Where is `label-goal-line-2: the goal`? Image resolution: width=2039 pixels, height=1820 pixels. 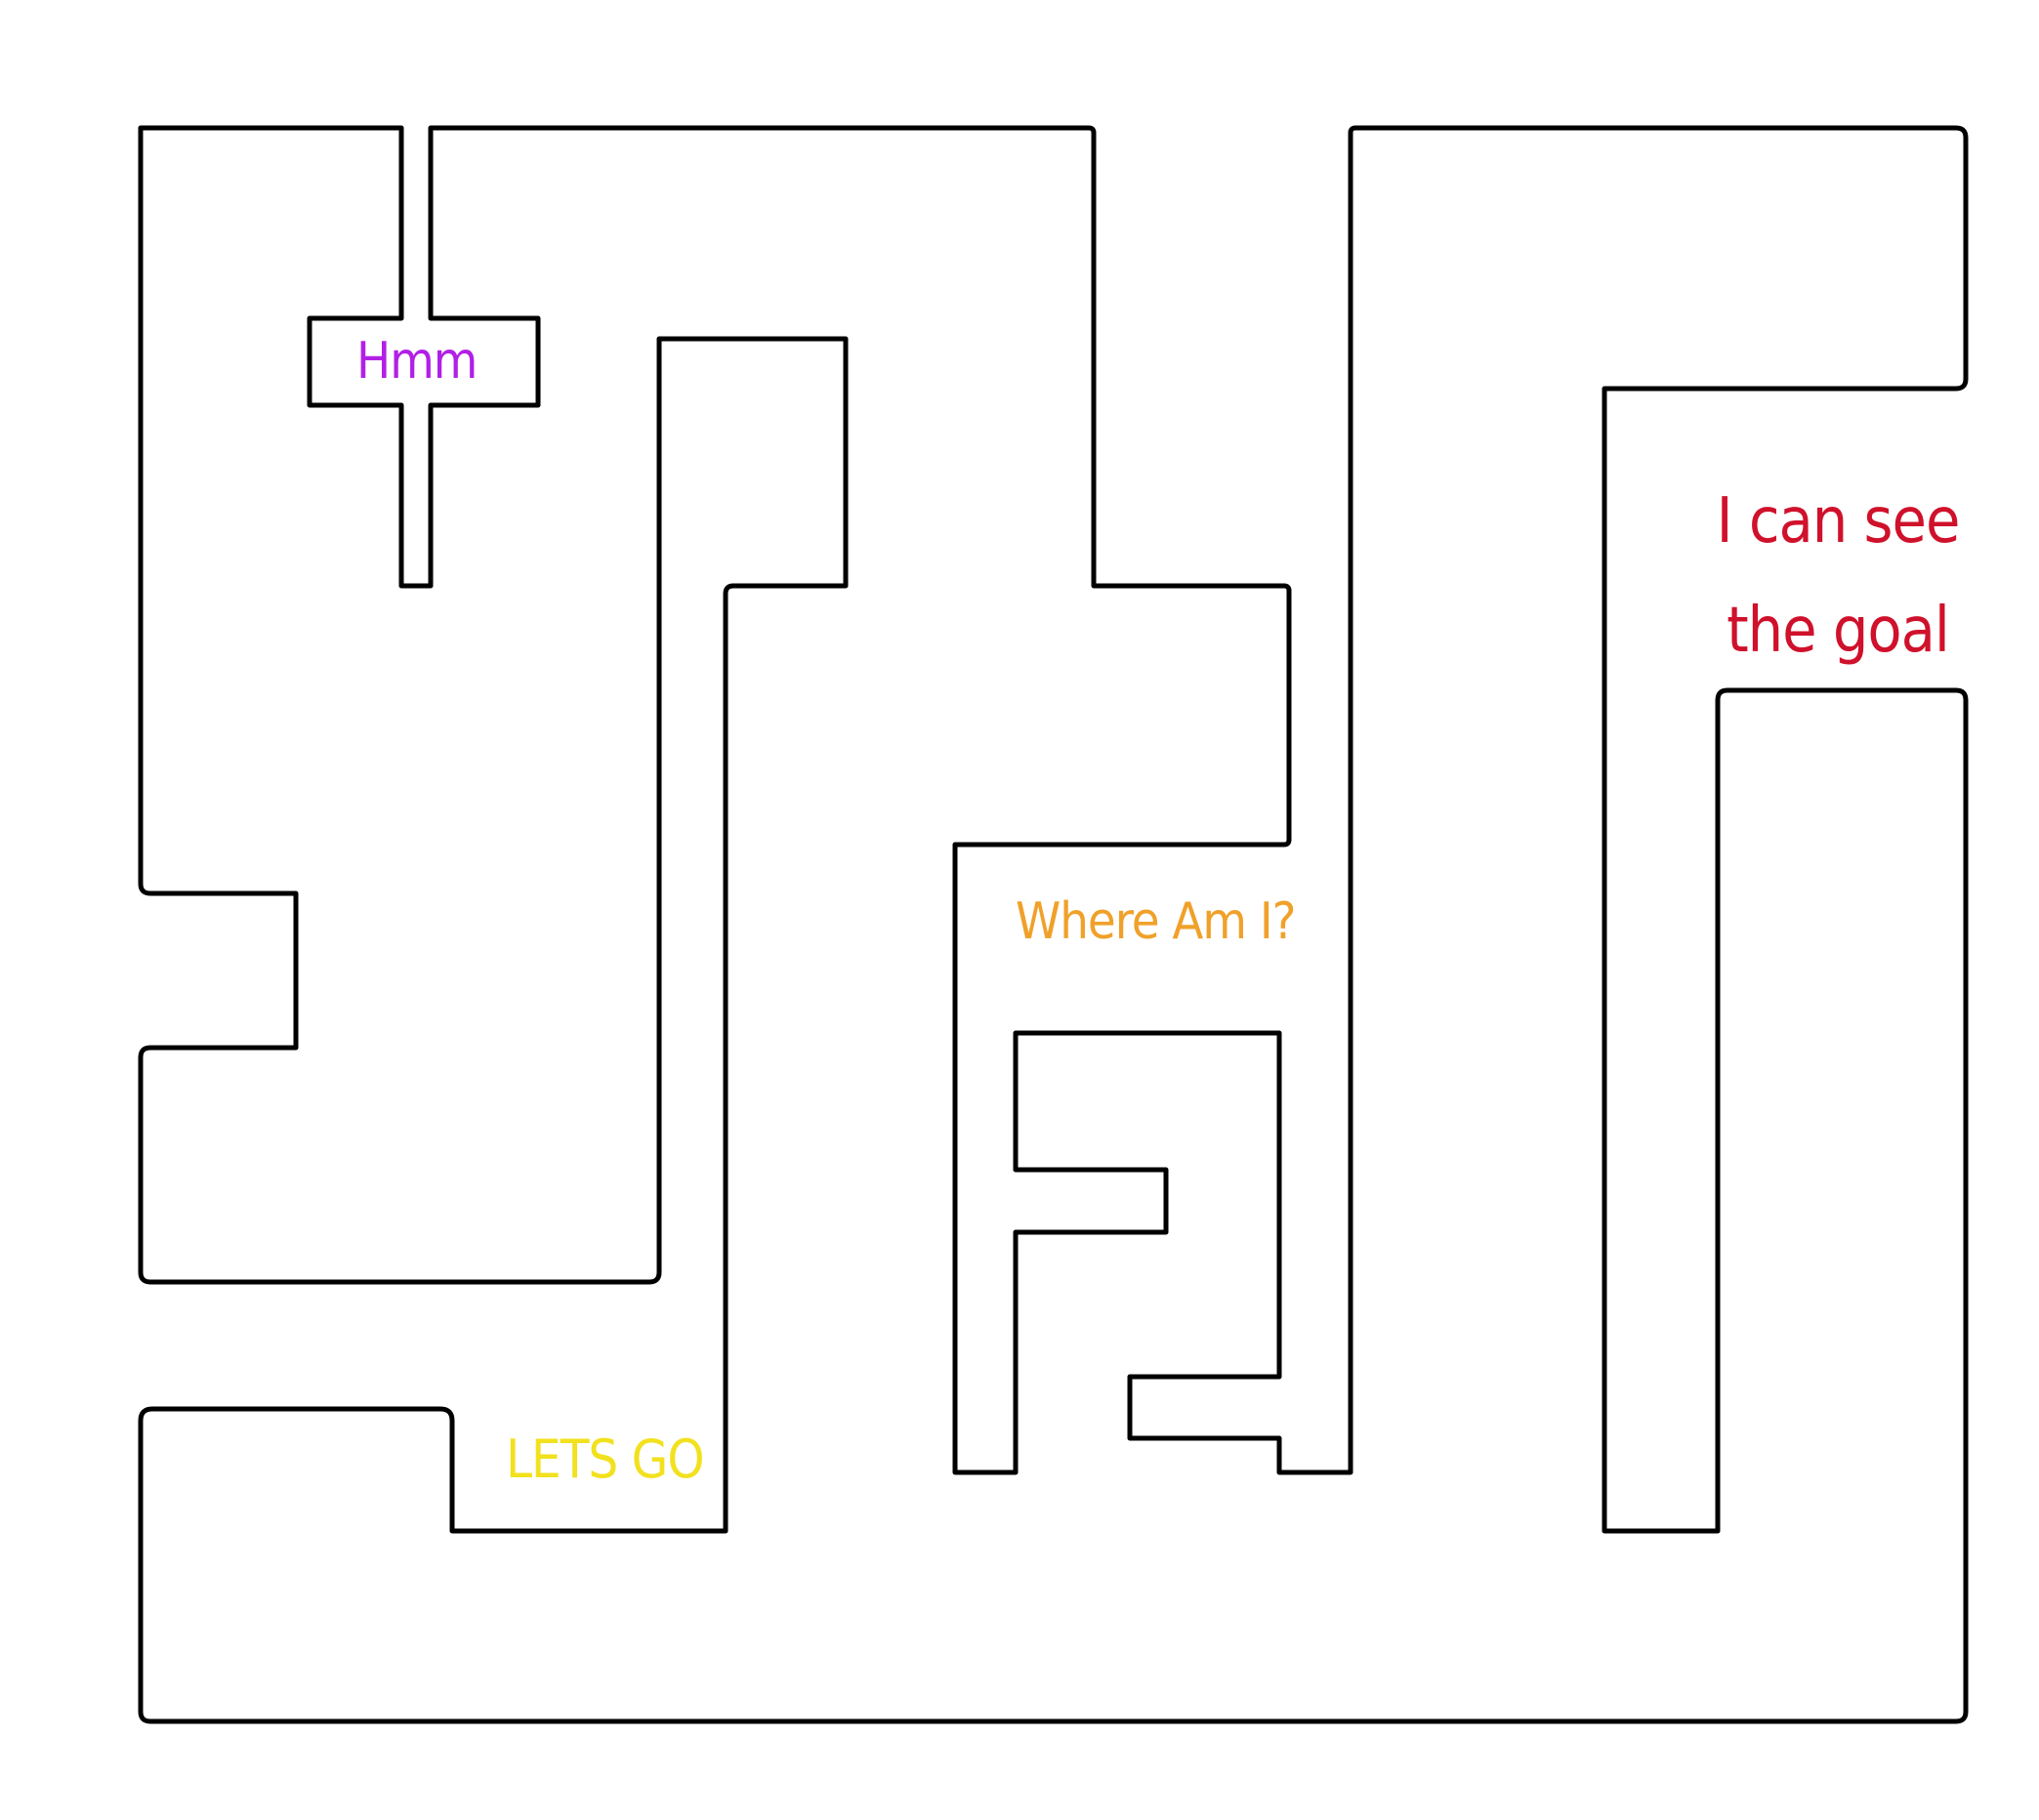 label-goal-line-2: the goal is located at coordinates (1839, 631).